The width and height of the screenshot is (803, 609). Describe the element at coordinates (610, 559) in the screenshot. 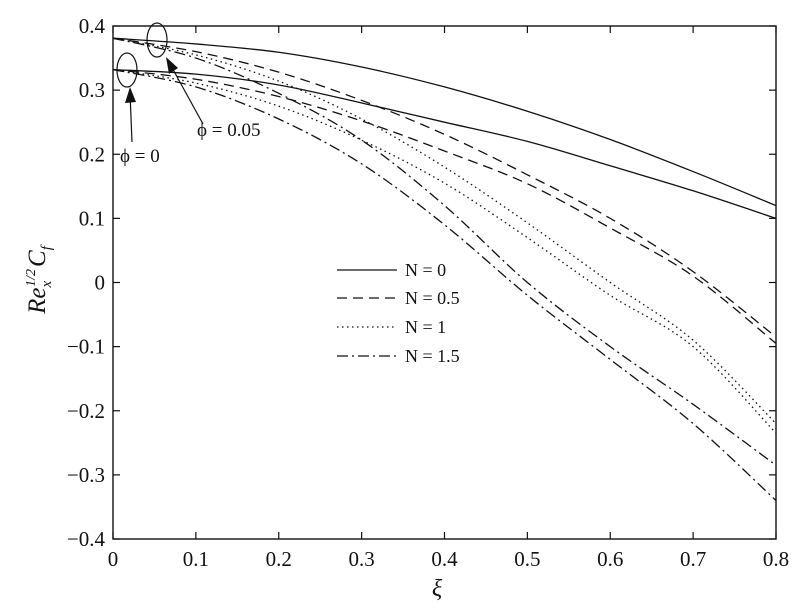

I see `x-tick-label: 0.6` at that location.